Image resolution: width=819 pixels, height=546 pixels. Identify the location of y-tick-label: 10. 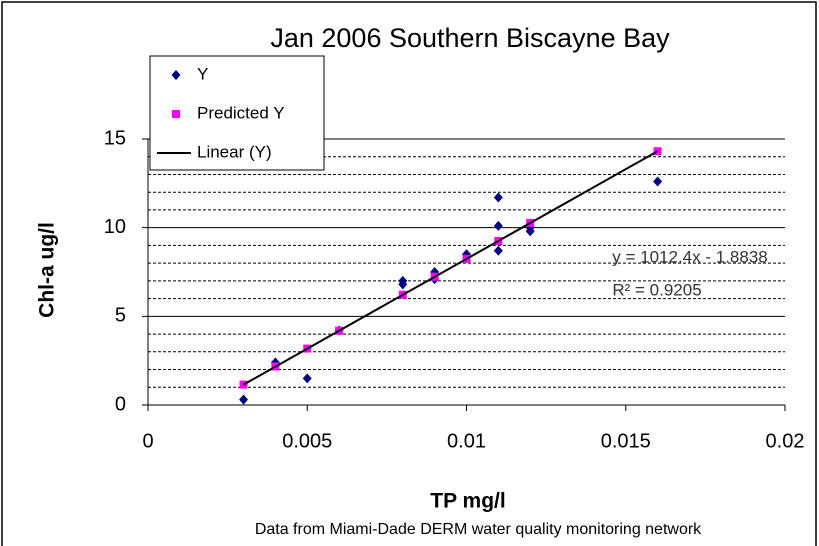
(115, 227).